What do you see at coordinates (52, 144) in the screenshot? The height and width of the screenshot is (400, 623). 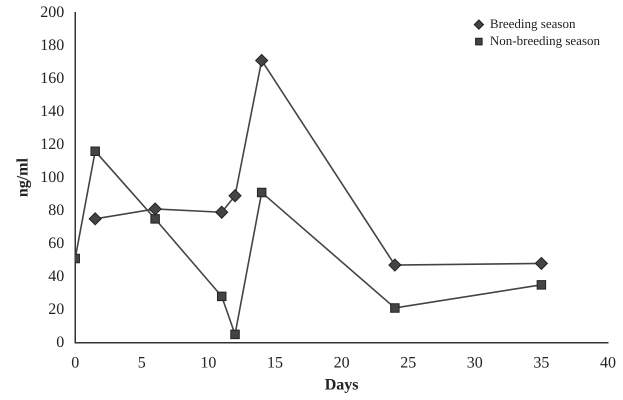 I see `y-tick-label: 120` at bounding box center [52, 144].